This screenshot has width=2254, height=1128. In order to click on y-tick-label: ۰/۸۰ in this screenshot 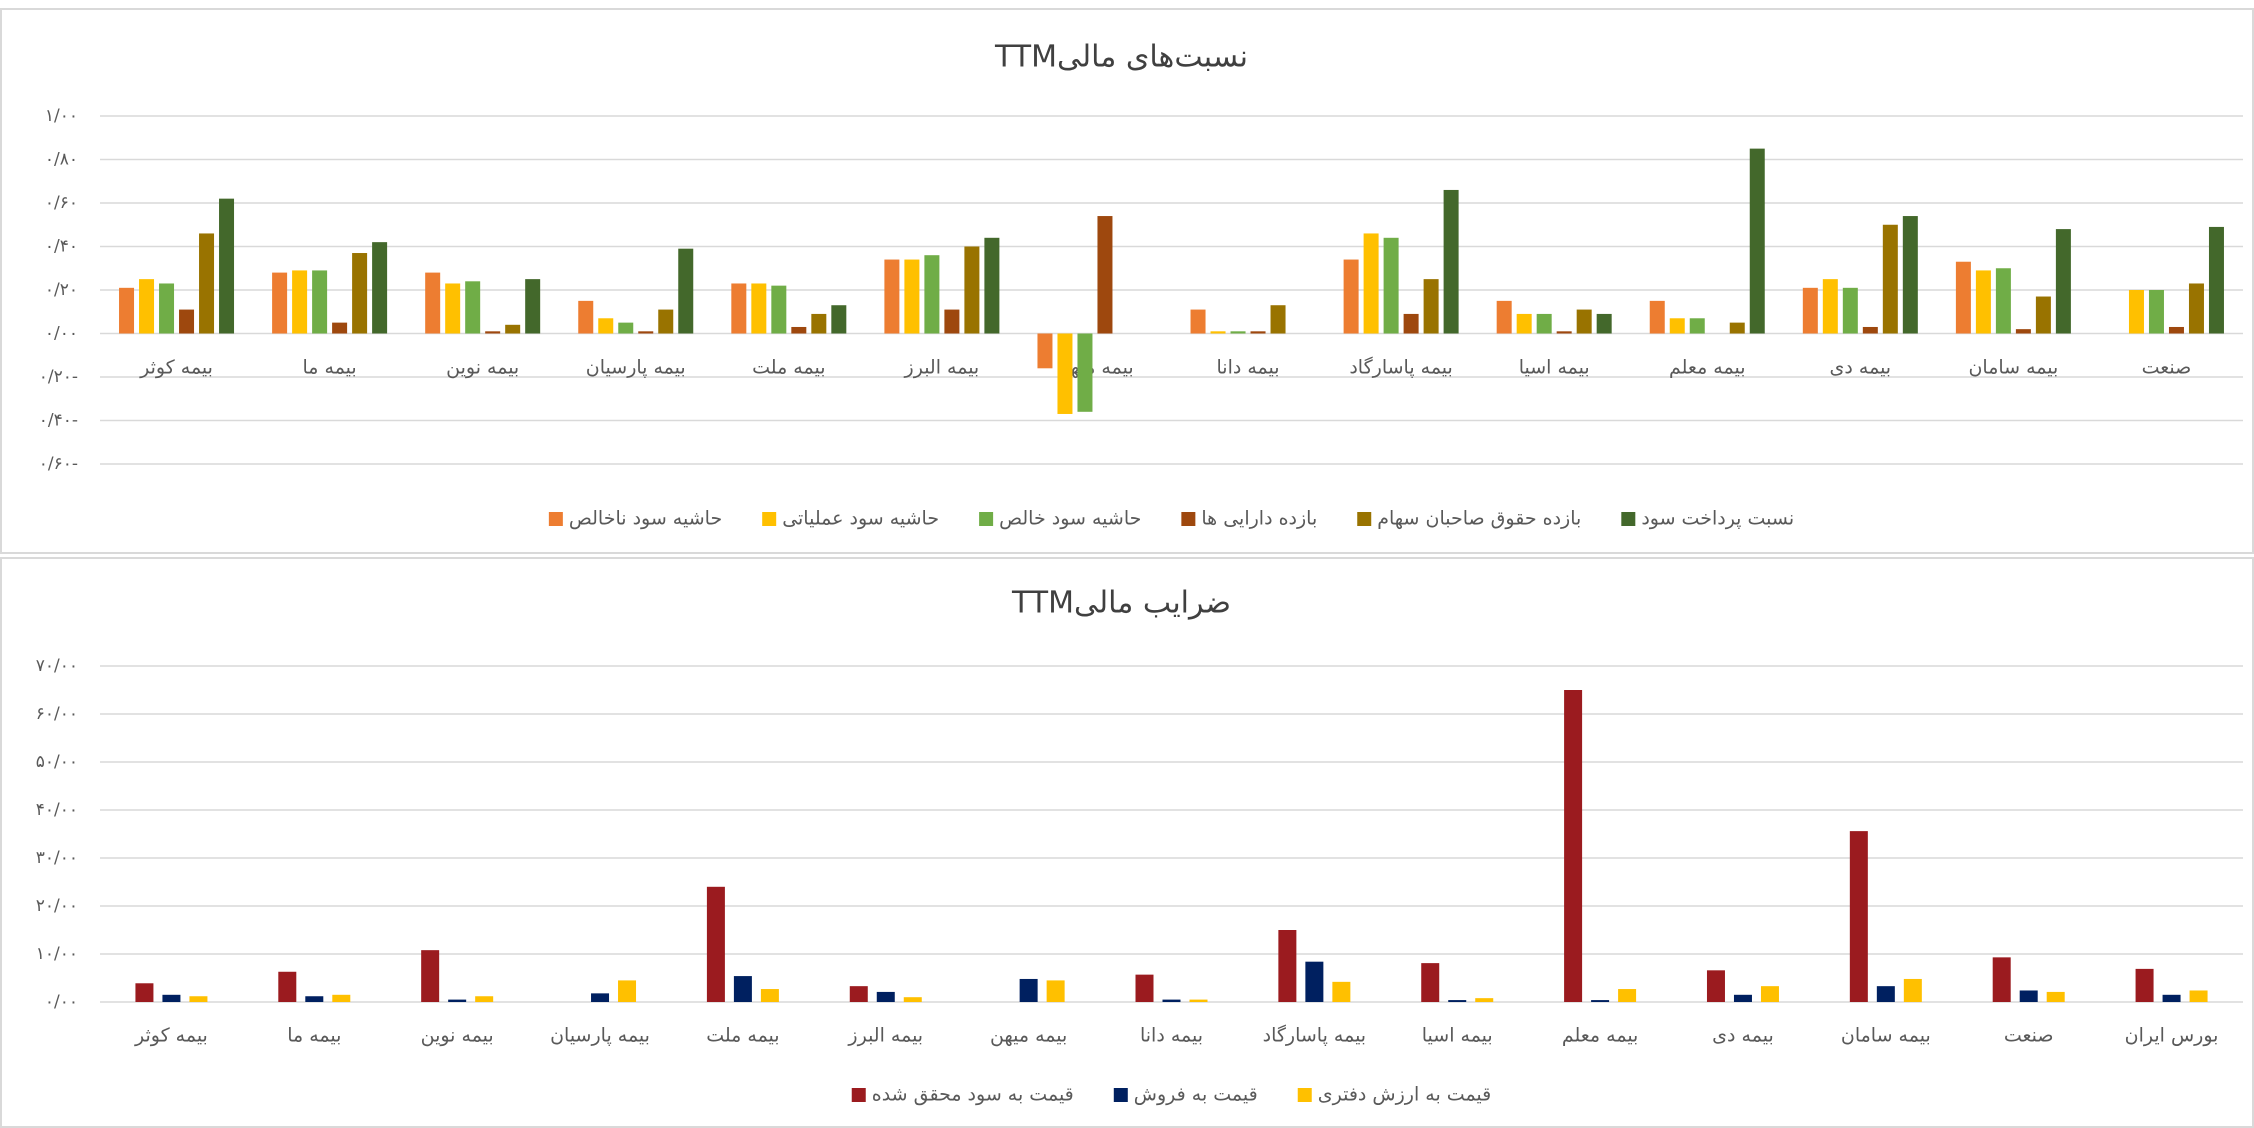, I will do `click(61, 160)`.